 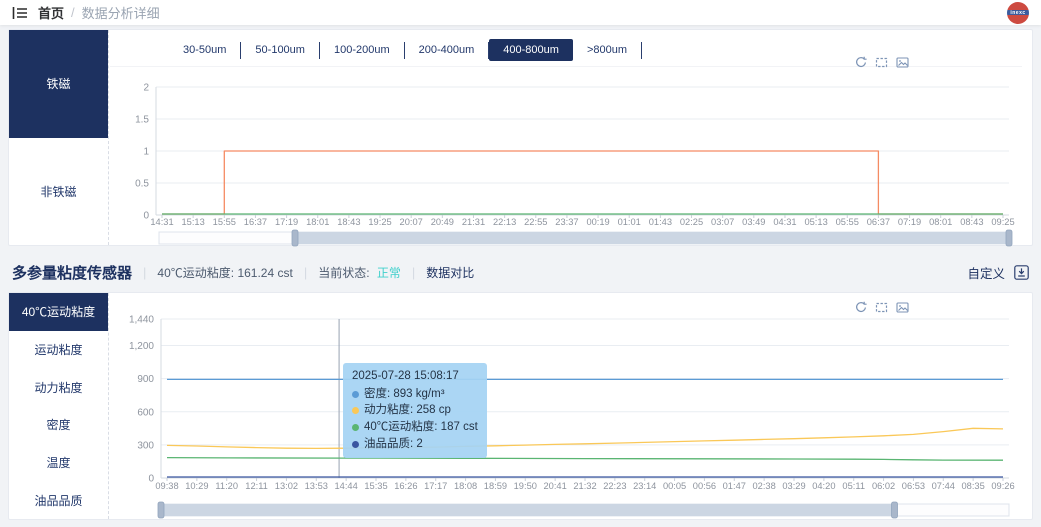 What do you see at coordinates (58, 191) in the screenshot?
I see `sidebar-item-非铁磁: 非铁磁` at bounding box center [58, 191].